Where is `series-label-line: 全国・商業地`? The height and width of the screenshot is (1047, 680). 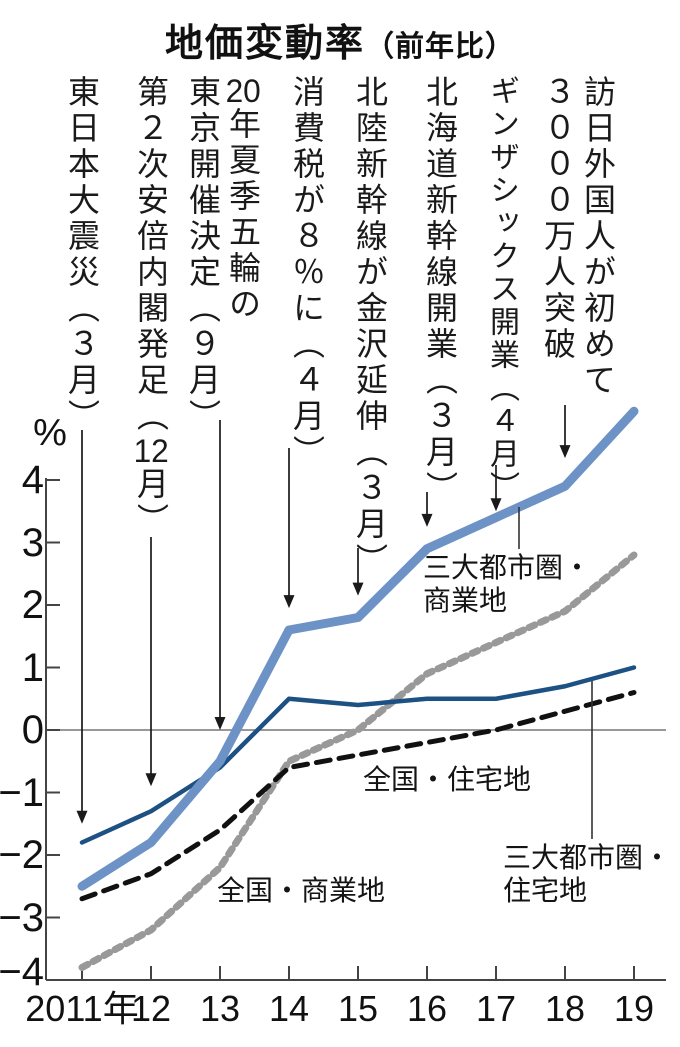 series-label-line: 全国・商業地 is located at coordinates (301, 890).